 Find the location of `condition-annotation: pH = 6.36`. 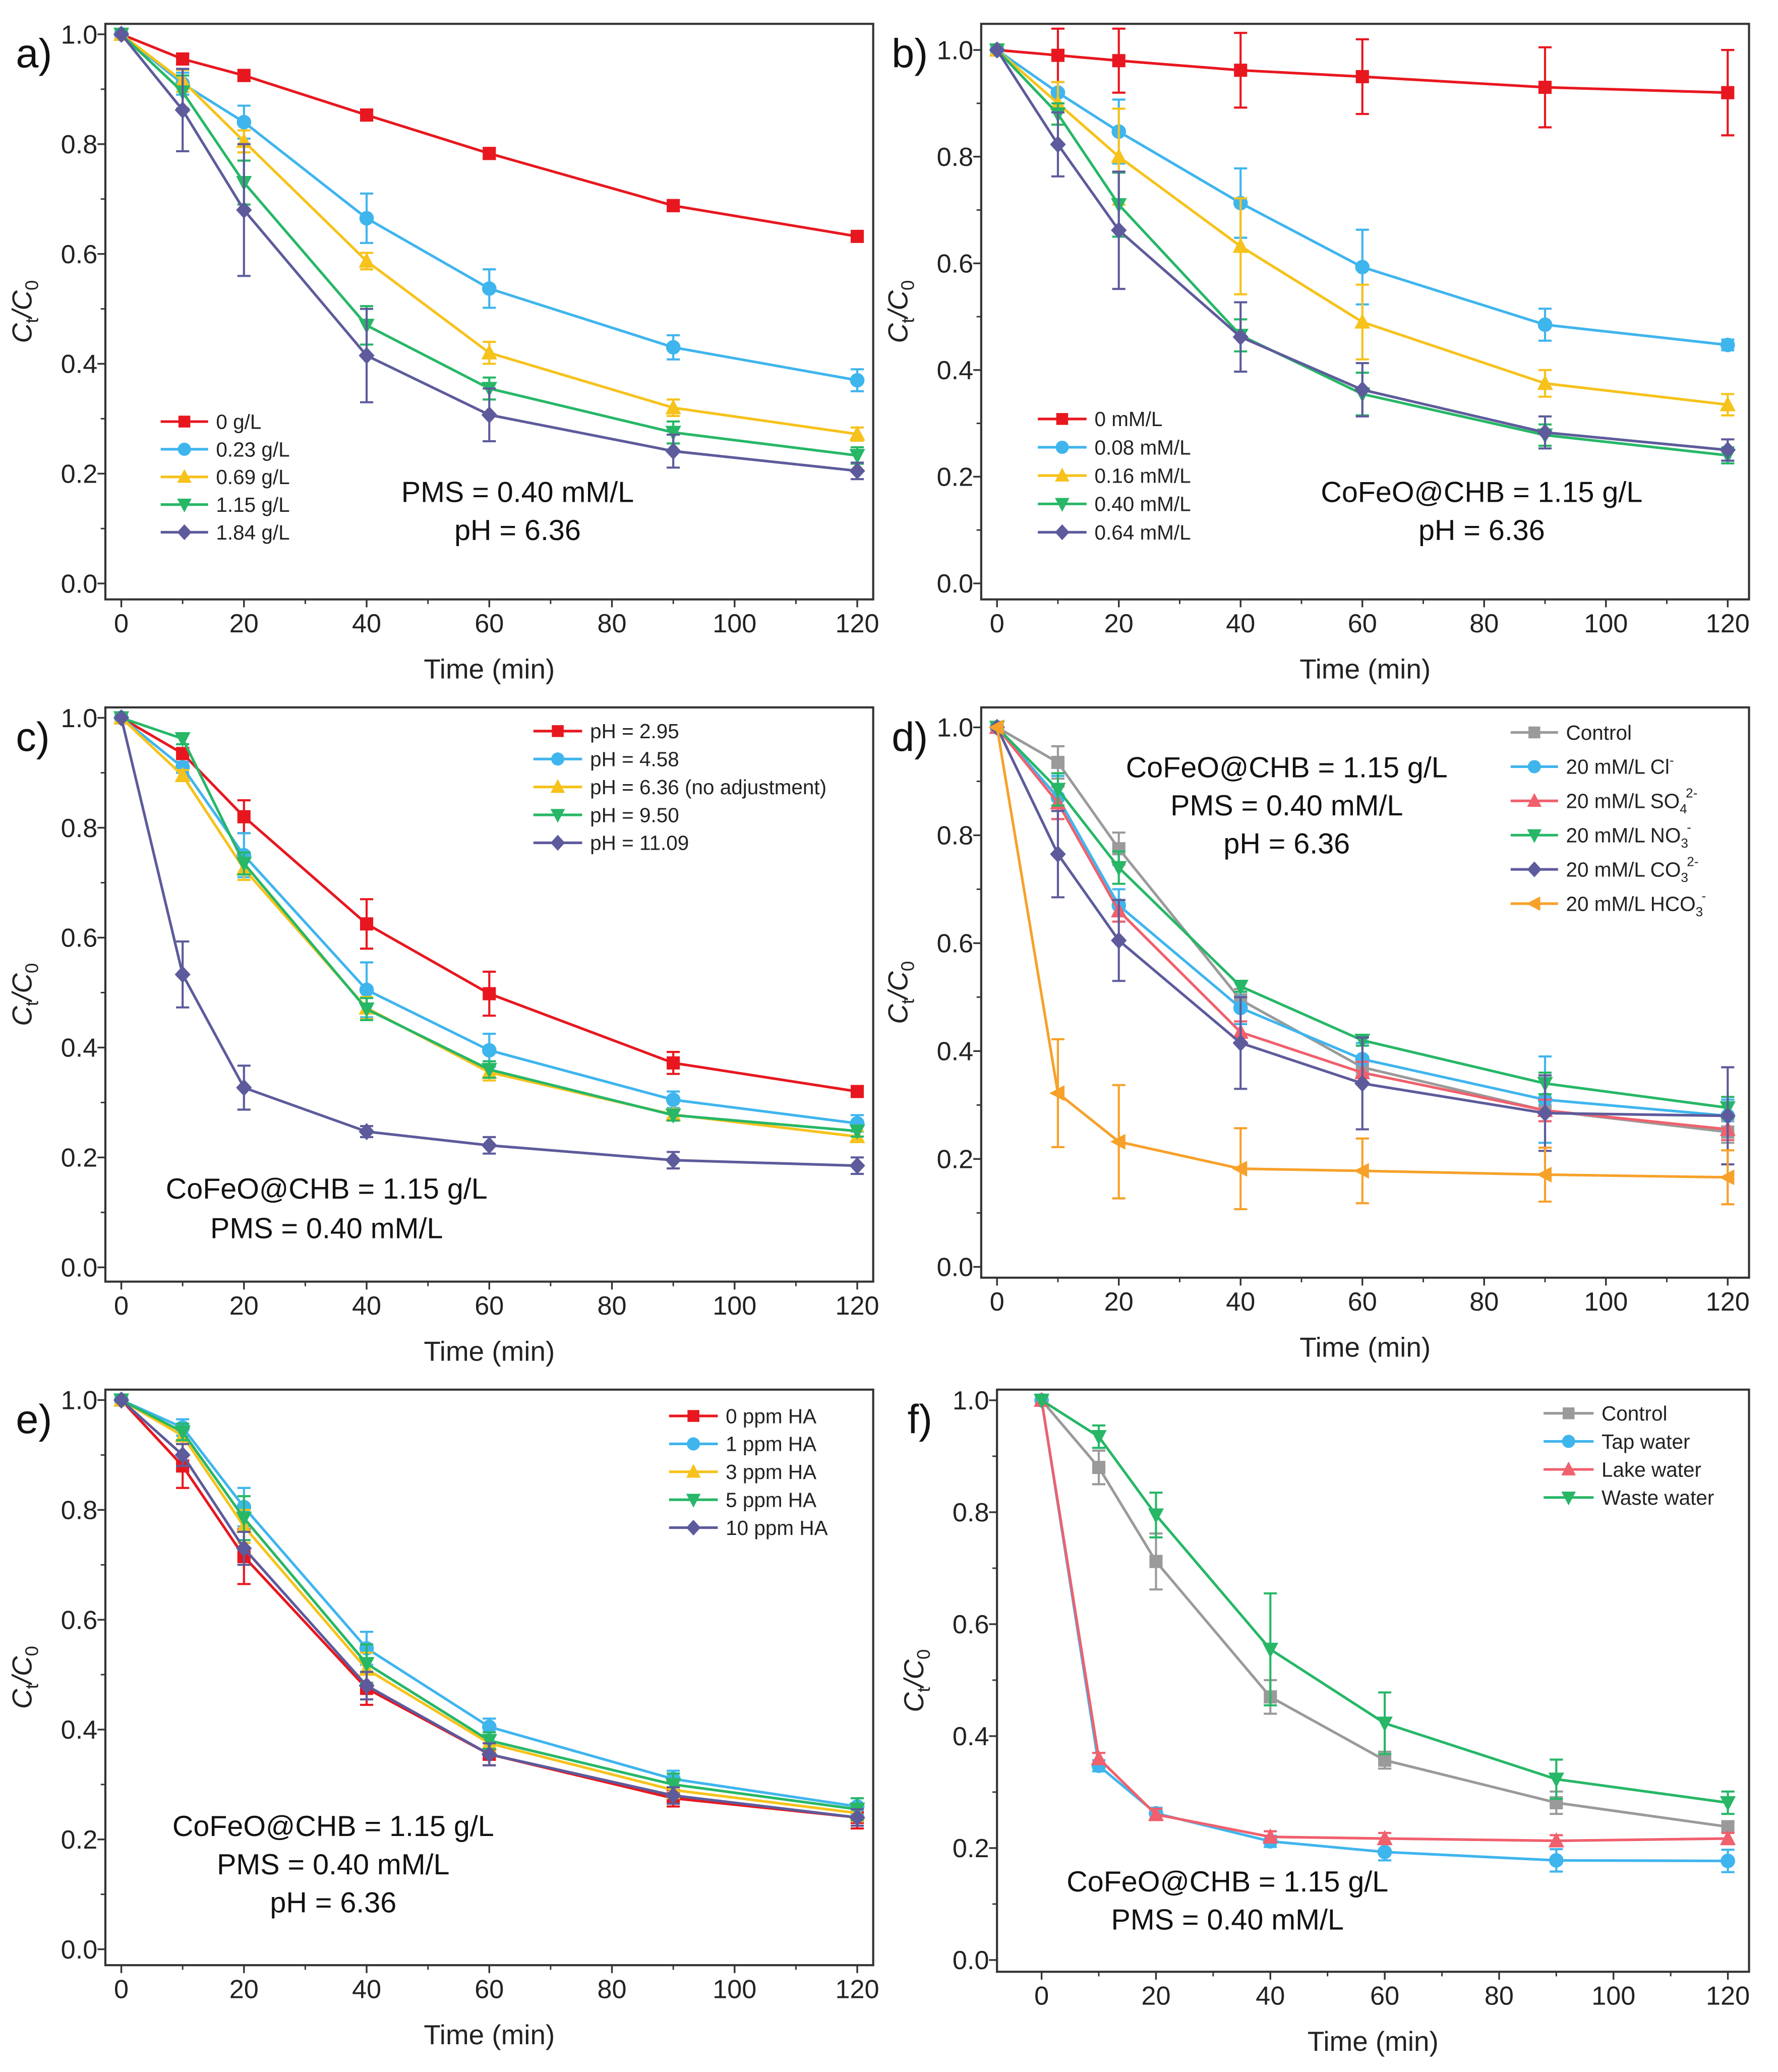

condition-annotation: pH = 6.36 is located at coordinates (518, 530).